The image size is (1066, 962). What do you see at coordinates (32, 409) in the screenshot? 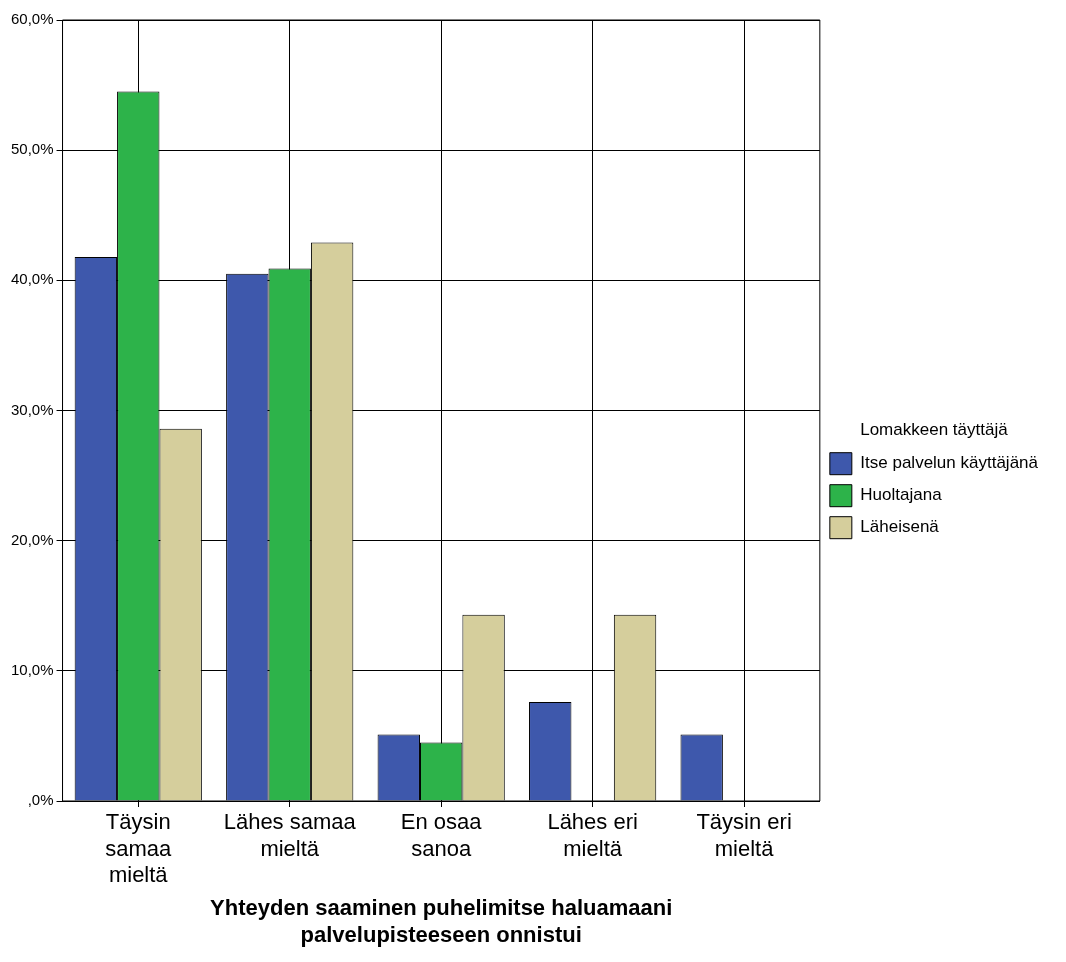
I see `y-tick-label: 30,0%` at bounding box center [32, 409].